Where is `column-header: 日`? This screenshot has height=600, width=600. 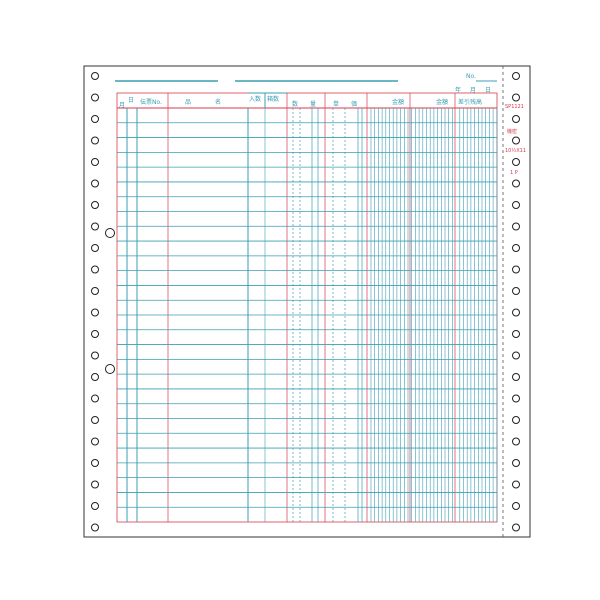
column-header: 日 is located at coordinates (131, 100).